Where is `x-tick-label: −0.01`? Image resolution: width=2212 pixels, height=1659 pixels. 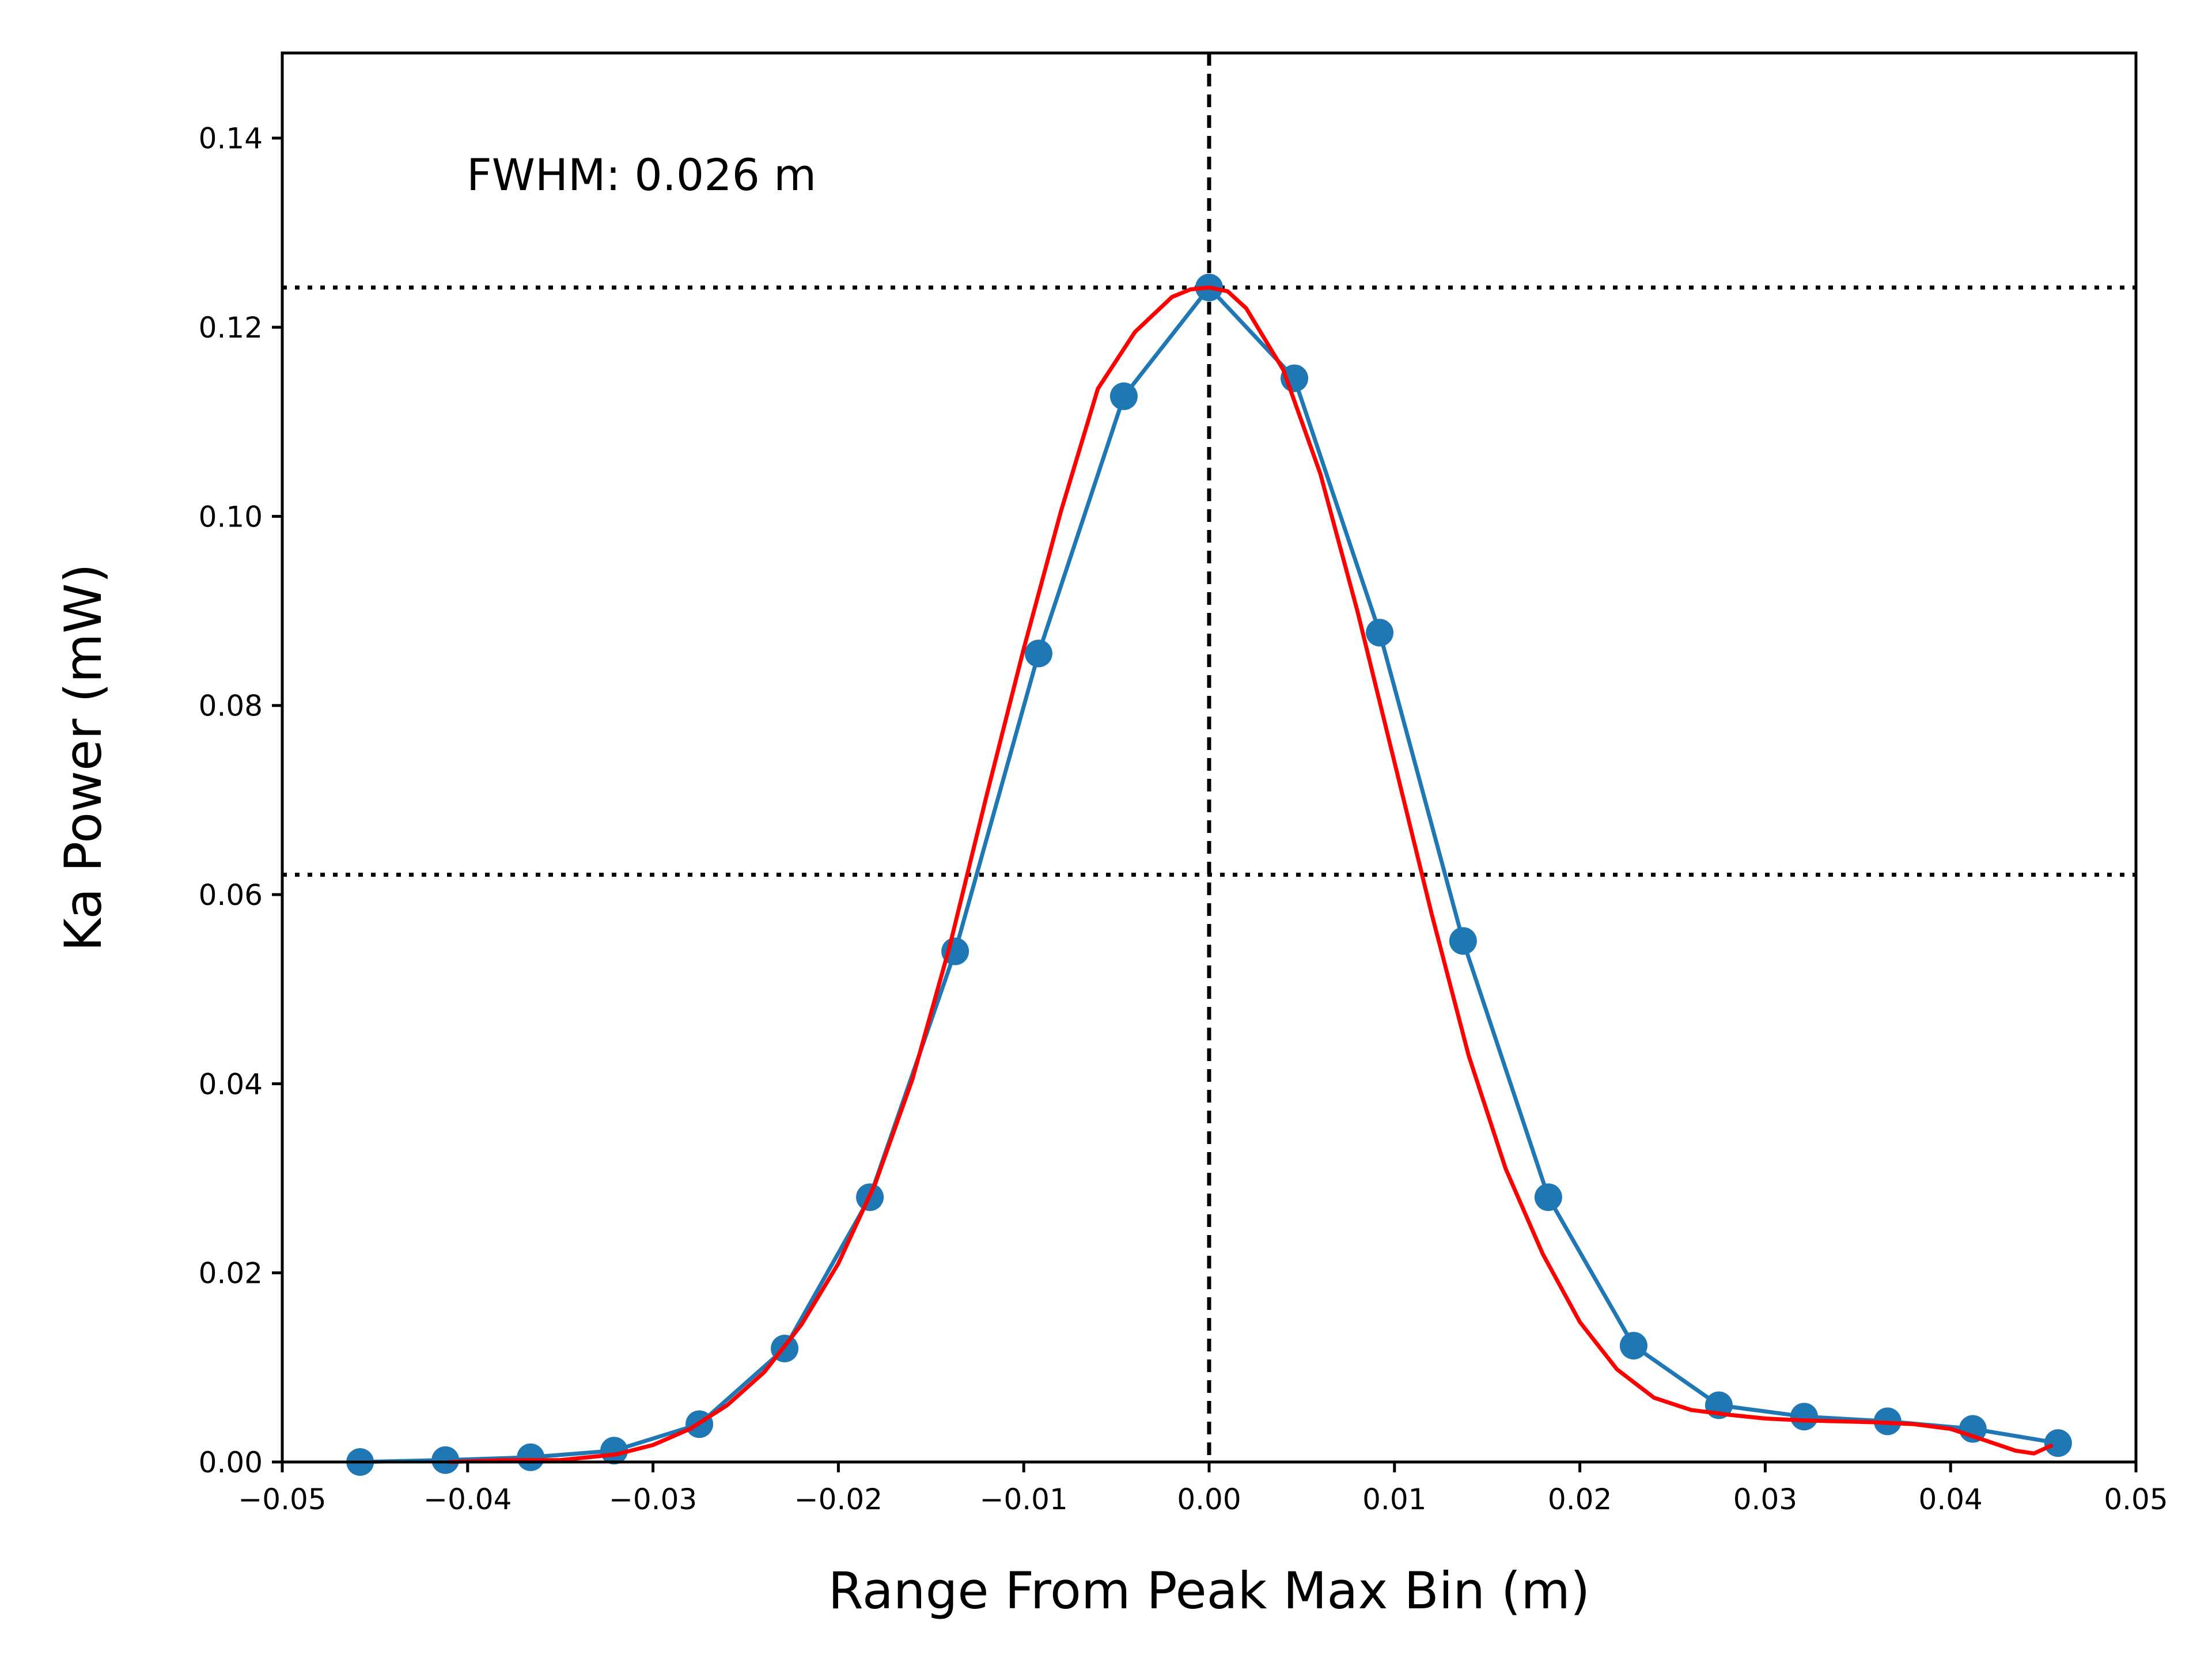
x-tick-label: −0.01 is located at coordinates (1024, 1499).